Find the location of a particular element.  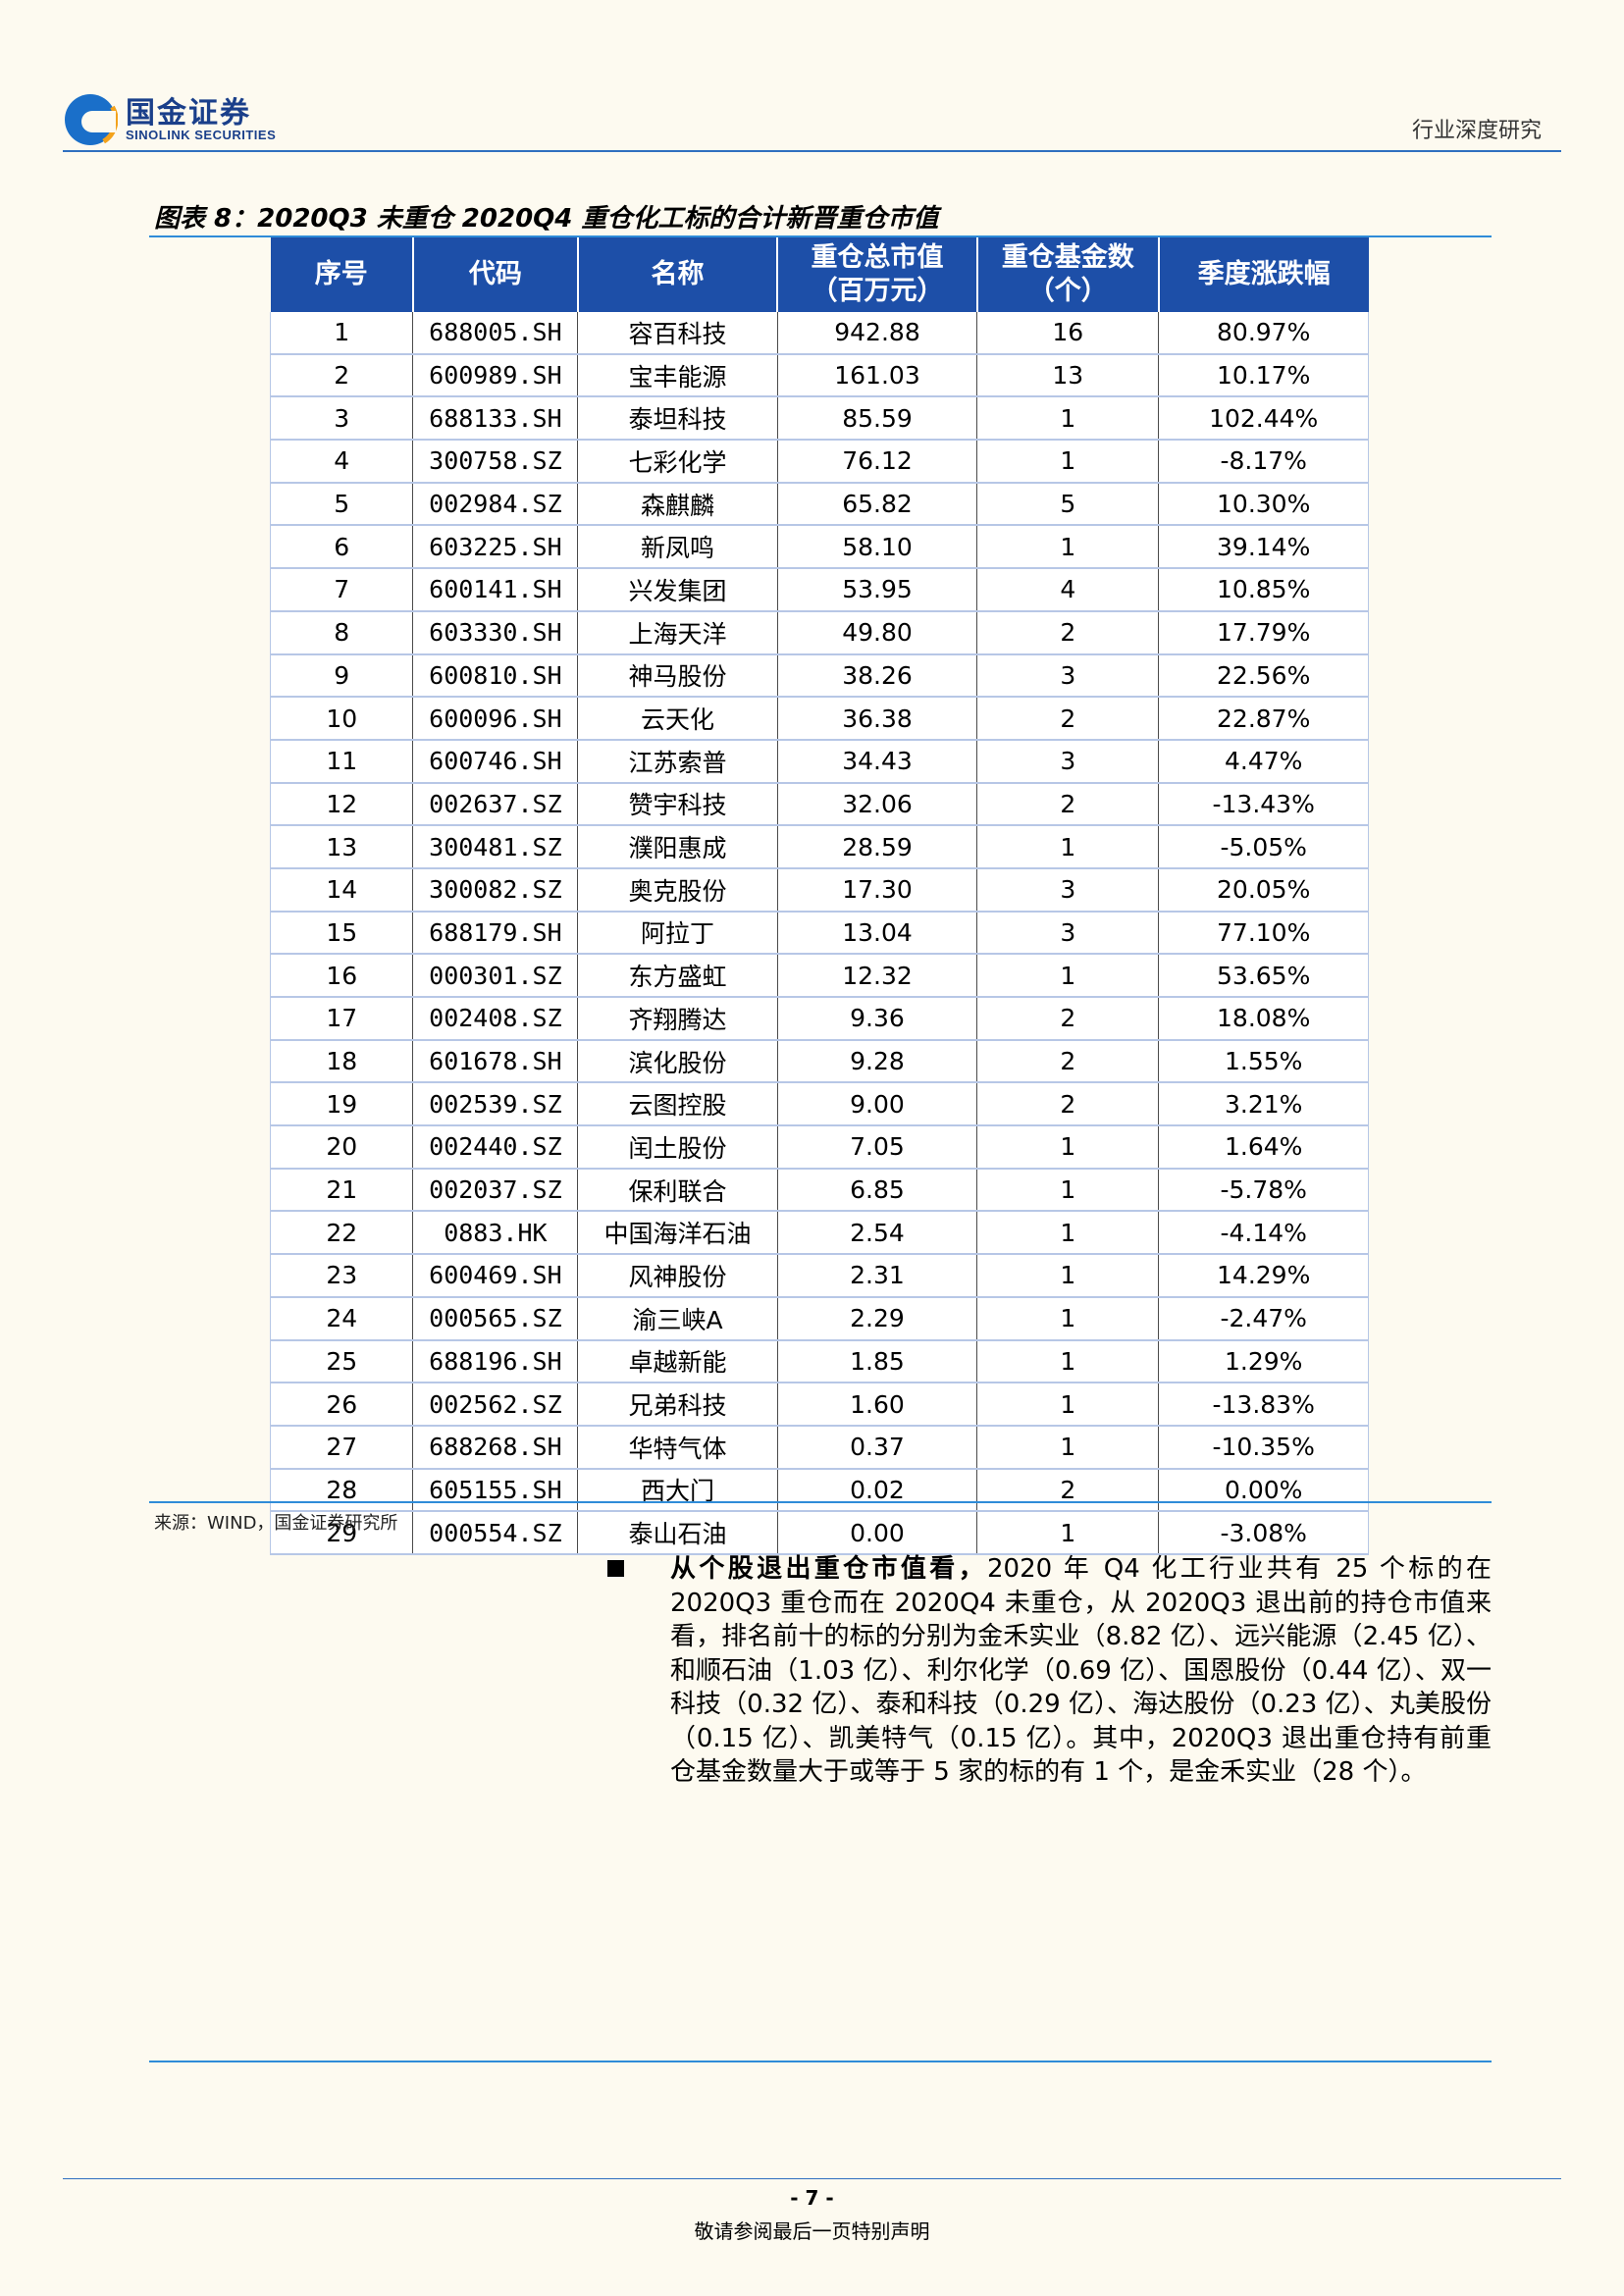

table-cell: -5.05% is located at coordinates (1263, 847).